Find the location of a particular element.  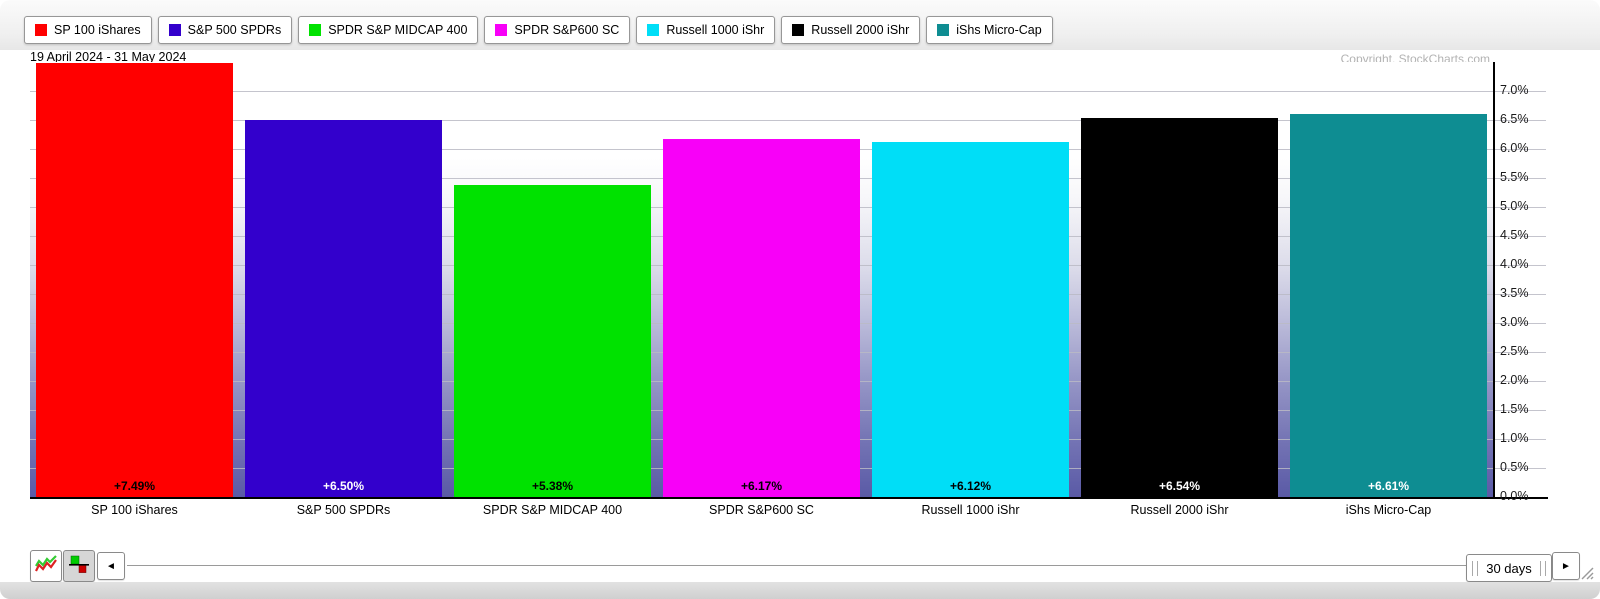

legend-item-label: SPDR S&P MIDCAP 400 is located at coordinates (398, 30).